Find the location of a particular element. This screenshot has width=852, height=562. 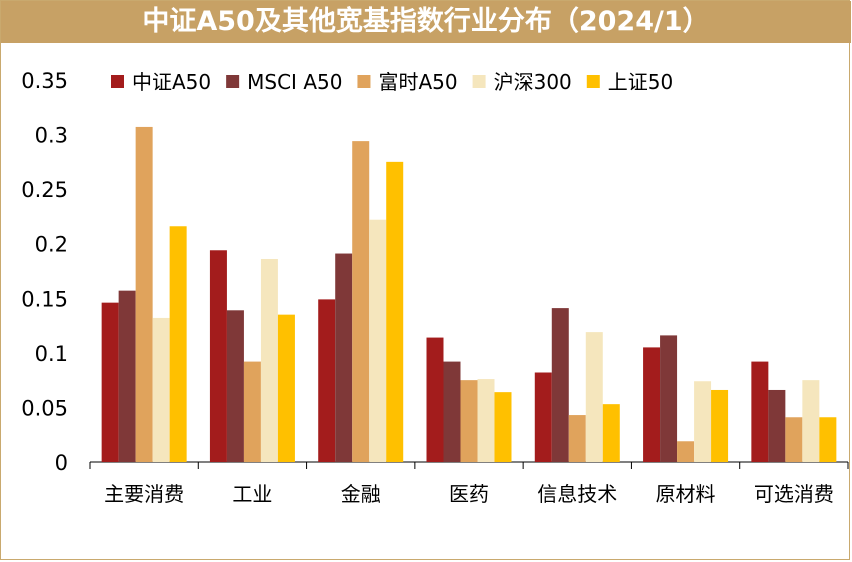

bar-1-金融 is located at coordinates (327, 380).